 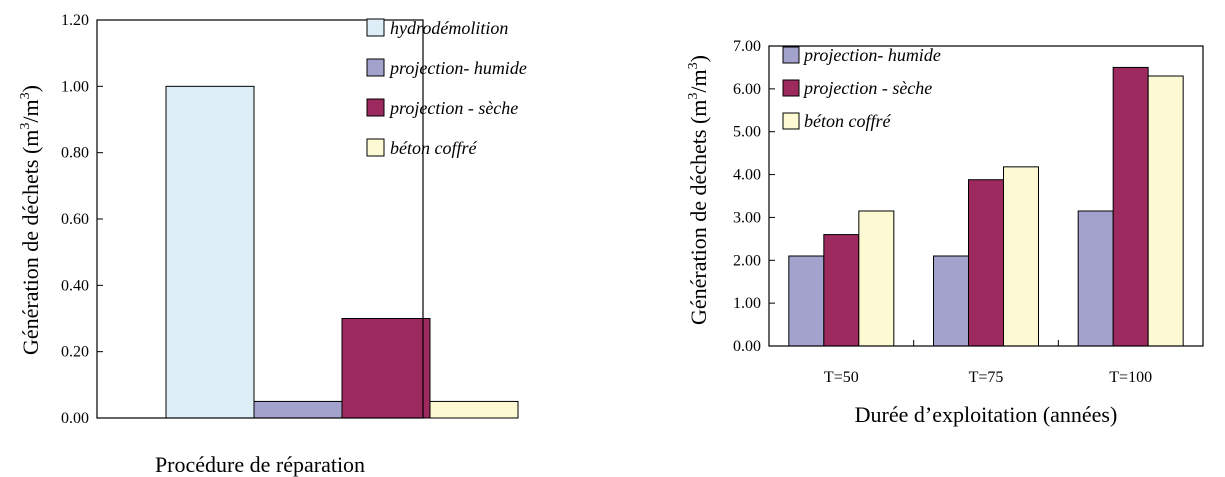 What do you see at coordinates (75, 285) in the screenshot?
I see `left-y-tick-label: 0.40` at bounding box center [75, 285].